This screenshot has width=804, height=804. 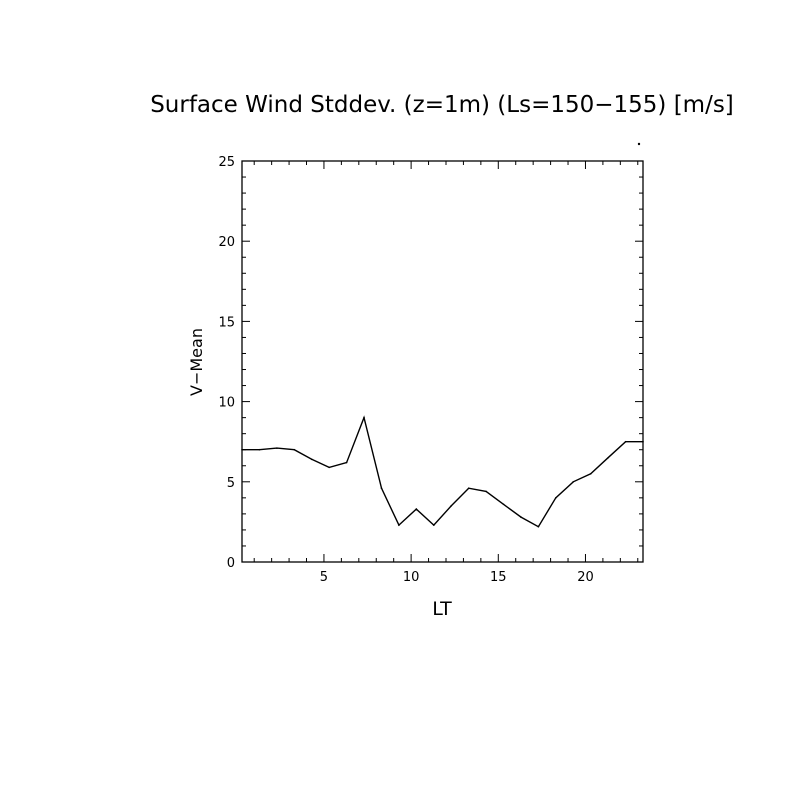 I want to click on y-tick-label: 0, so click(x=231, y=563).